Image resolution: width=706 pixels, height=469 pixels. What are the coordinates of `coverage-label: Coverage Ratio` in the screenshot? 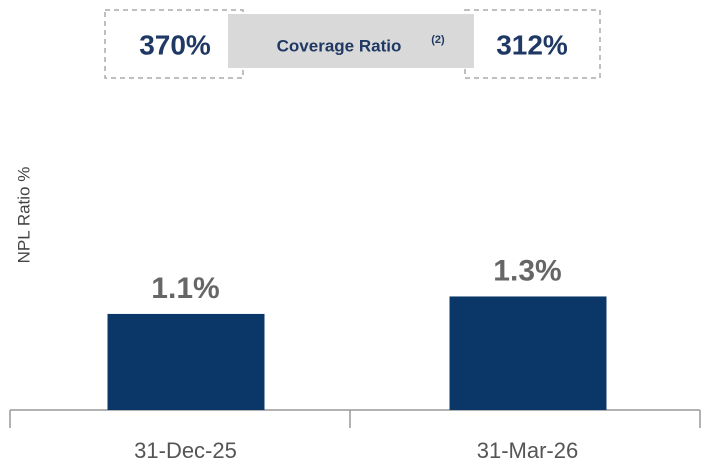 It's located at (339, 45).